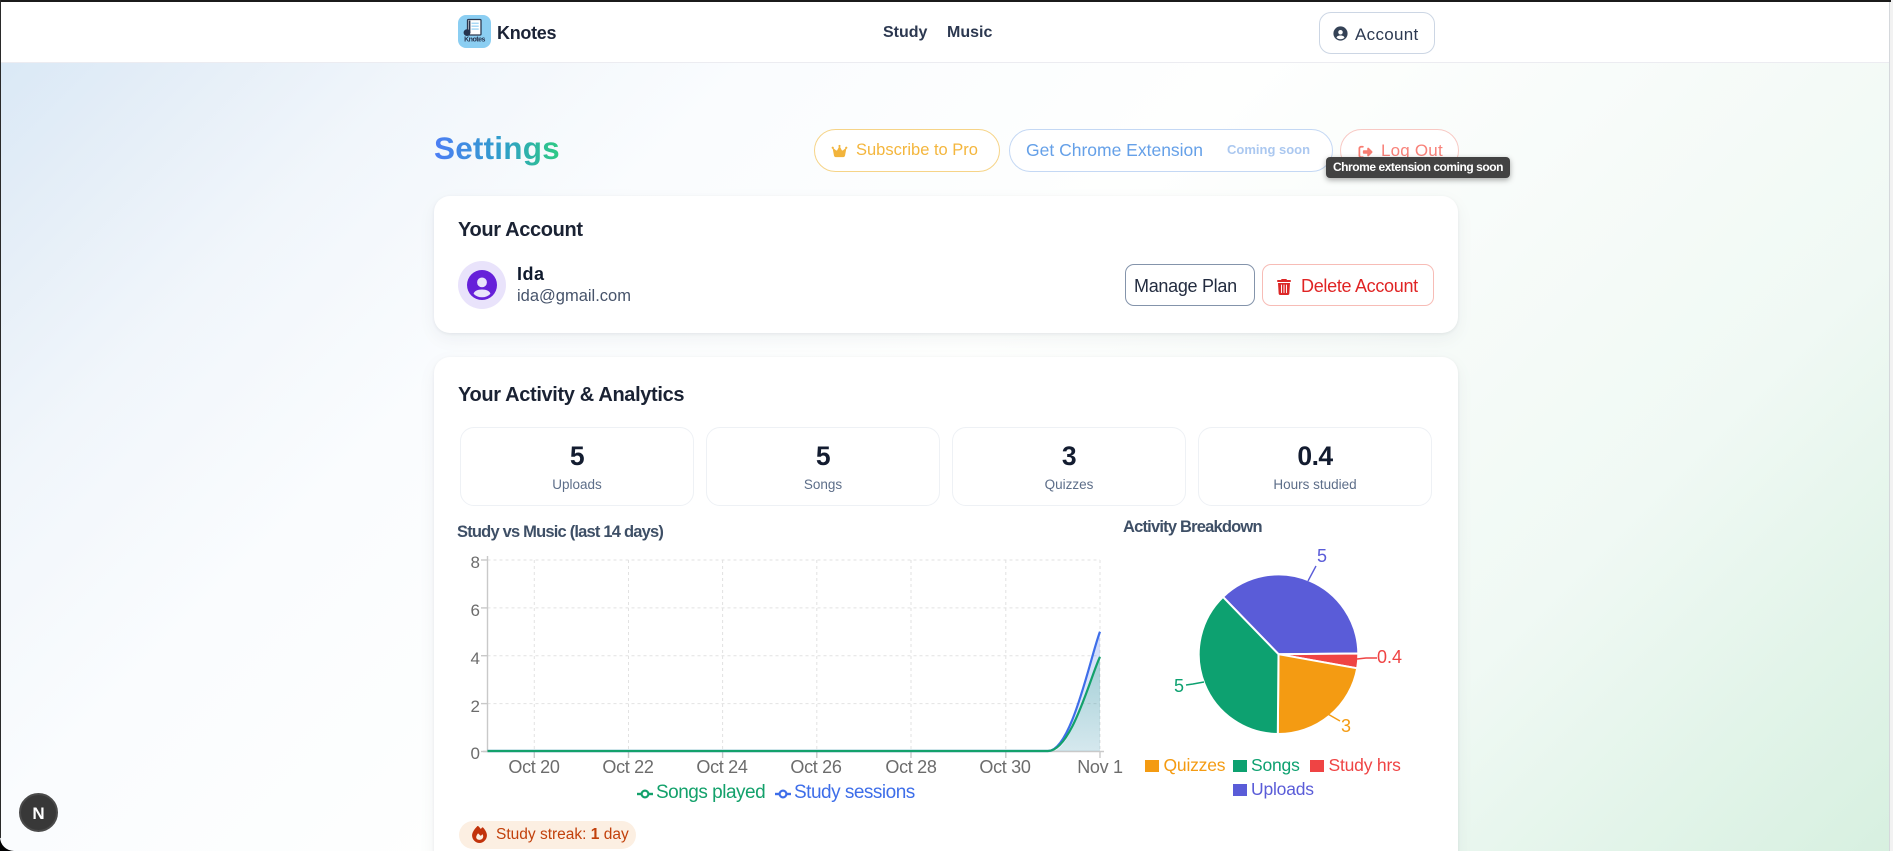 The image size is (1893, 851). Describe the element at coordinates (474, 40) in the screenshot. I see `svg-text: Knotes` at that location.